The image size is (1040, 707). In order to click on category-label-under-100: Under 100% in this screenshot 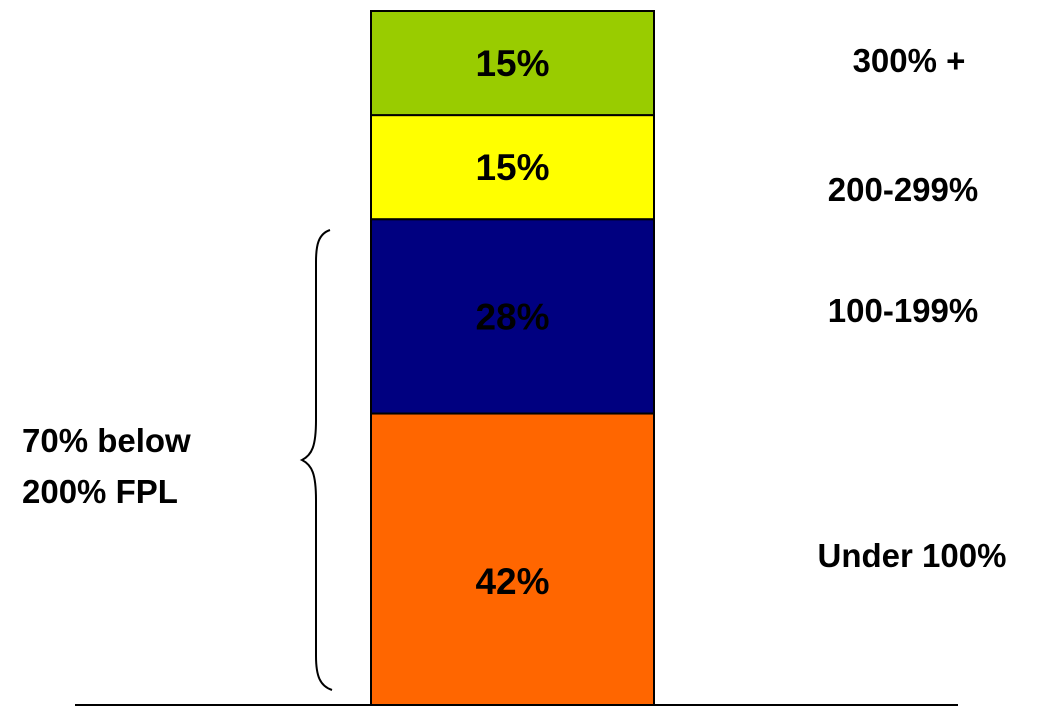, I will do `click(912, 555)`.